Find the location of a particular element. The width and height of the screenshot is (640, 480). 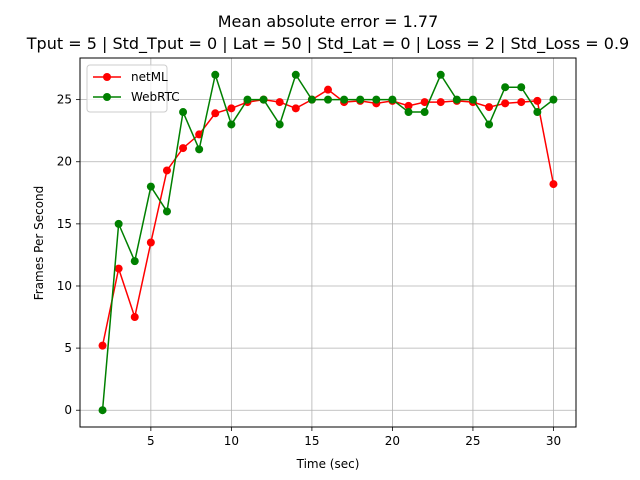

y-tick-label: 0 is located at coordinates (68, 410).